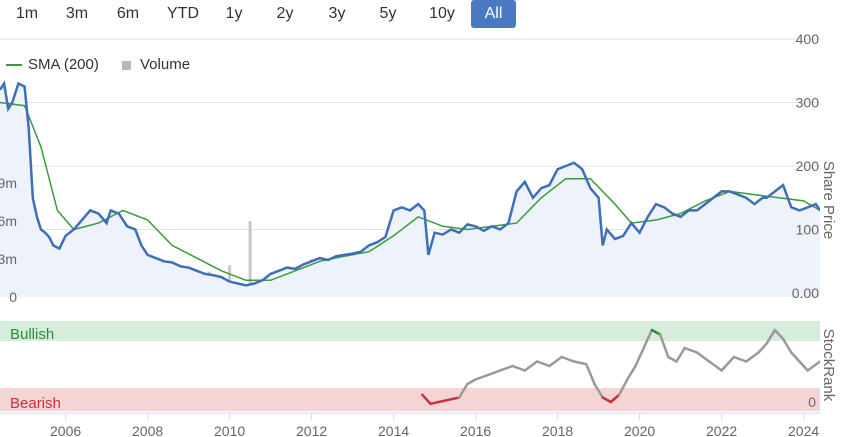 The image size is (846, 437). Describe the element at coordinates (410, 424) in the screenshot. I see `x-axis: 2006 2008 2010 2012 2014 2016 2018 2020 2022 2024` at that location.